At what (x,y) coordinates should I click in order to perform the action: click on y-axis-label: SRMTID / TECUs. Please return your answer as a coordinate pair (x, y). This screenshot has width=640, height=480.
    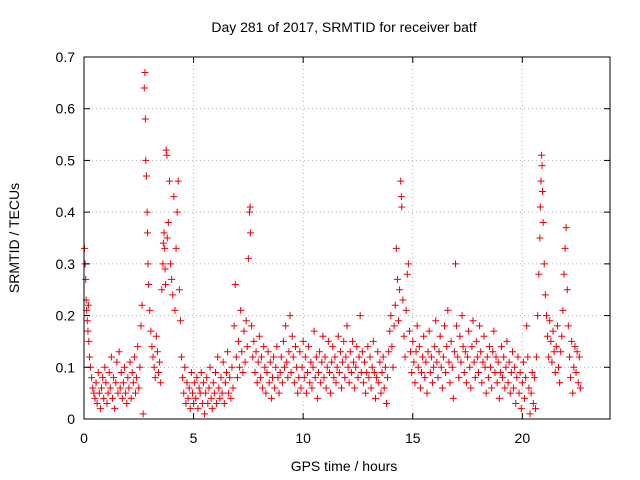
    Looking at the image, I should click on (14, 238).